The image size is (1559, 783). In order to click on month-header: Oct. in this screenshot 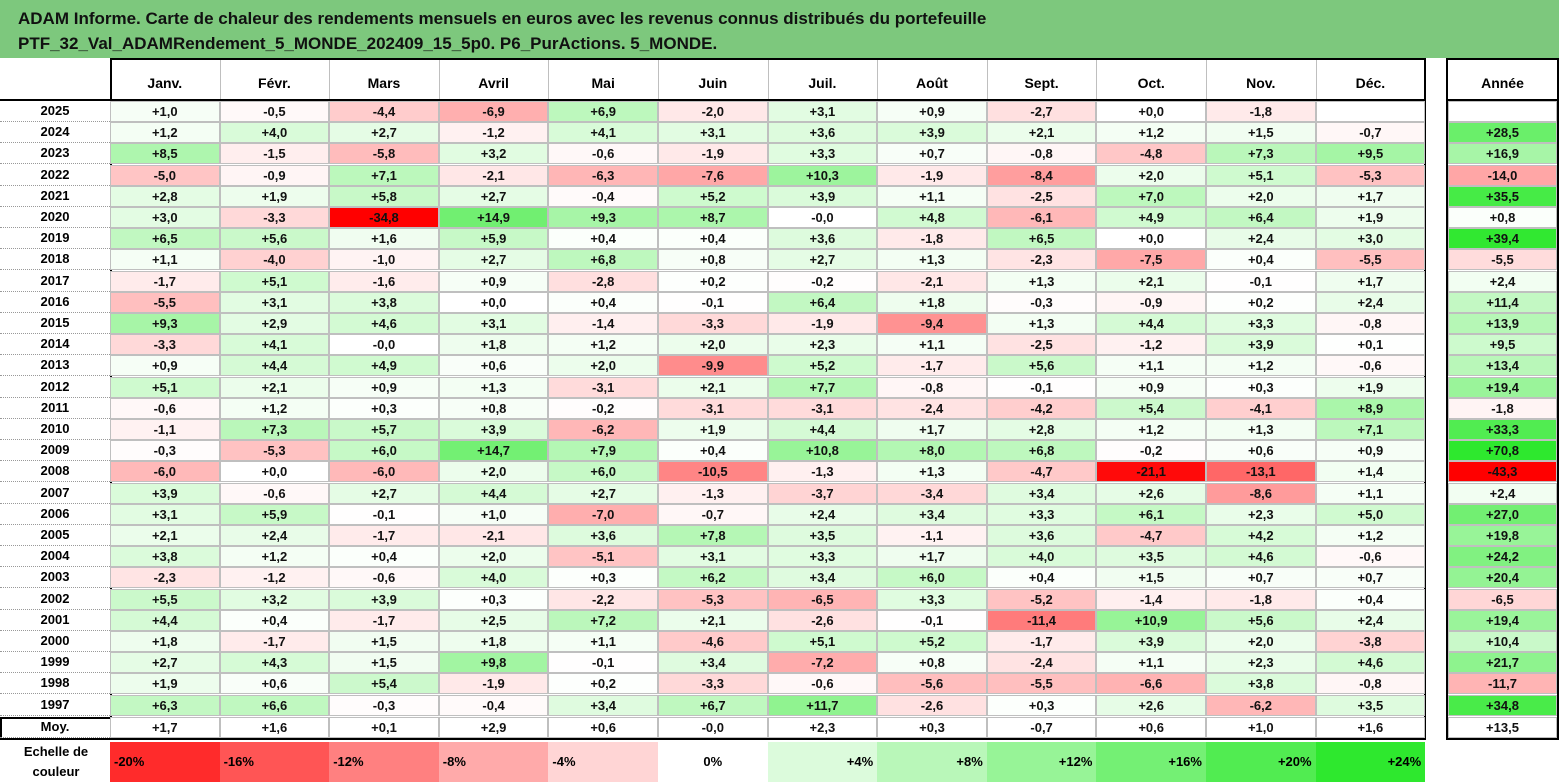, I will do `click(1151, 83)`.